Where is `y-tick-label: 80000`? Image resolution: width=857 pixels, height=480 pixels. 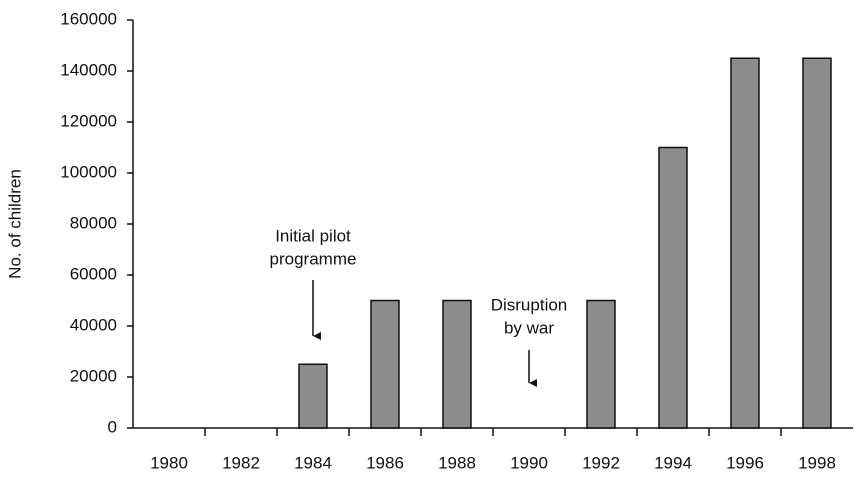
y-tick-label: 80000 is located at coordinates (93, 222).